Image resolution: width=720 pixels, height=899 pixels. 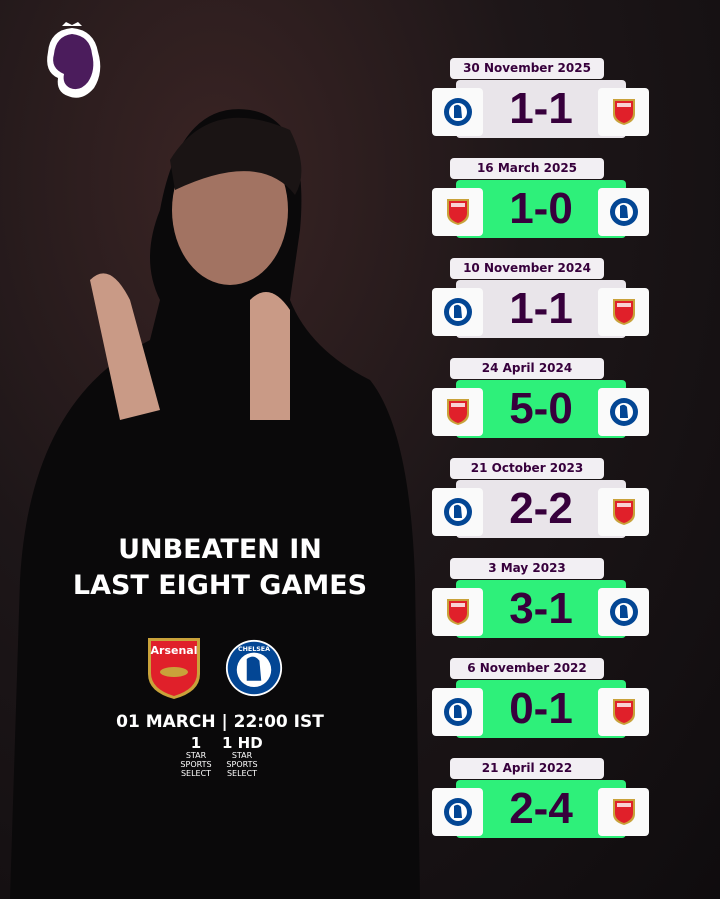 What do you see at coordinates (527, 68) in the screenshot?
I see `match-date: 30 November 2025` at bounding box center [527, 68].